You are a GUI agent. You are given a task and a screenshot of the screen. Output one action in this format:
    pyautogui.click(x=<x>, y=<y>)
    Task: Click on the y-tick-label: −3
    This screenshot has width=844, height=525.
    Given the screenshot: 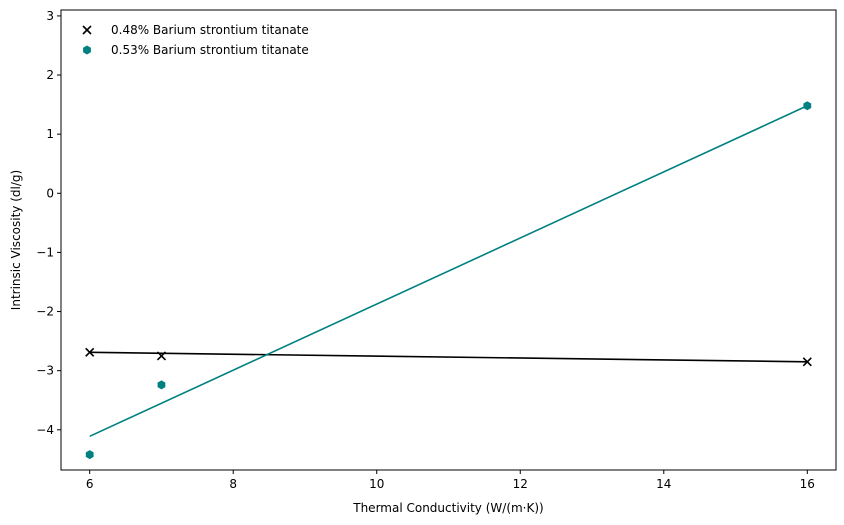 What is the action you would take?
    pyautogui.click(x=45, y=371)
    